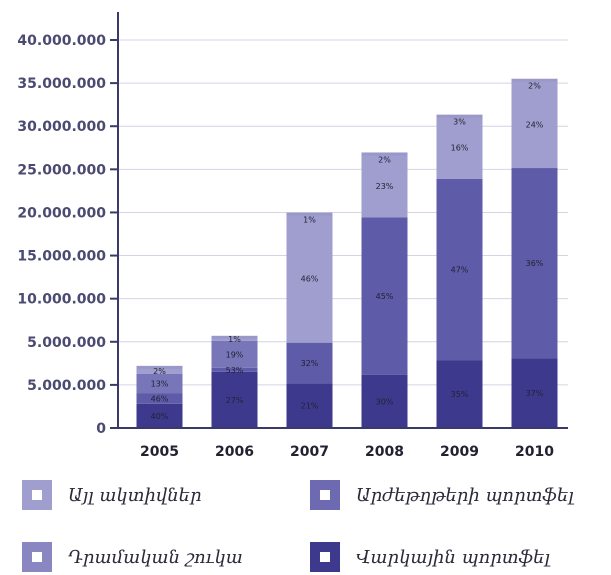 The image size is (611, 575). What do you see at coordinates (465, 495) in the screenshot?
I see `legend-label: Արժեթղթերի պորտֆել` at bounding box center [465, 495].